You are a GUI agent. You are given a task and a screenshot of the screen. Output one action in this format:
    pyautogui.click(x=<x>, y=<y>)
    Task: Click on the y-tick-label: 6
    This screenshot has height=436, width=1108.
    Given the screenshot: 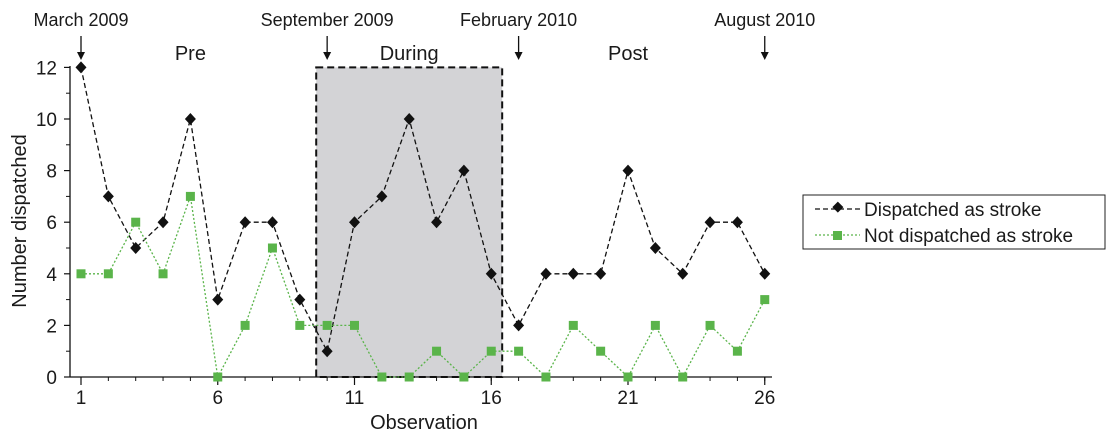 What is the action you would take?
    pyautogui.click(x=51, y=223)
    